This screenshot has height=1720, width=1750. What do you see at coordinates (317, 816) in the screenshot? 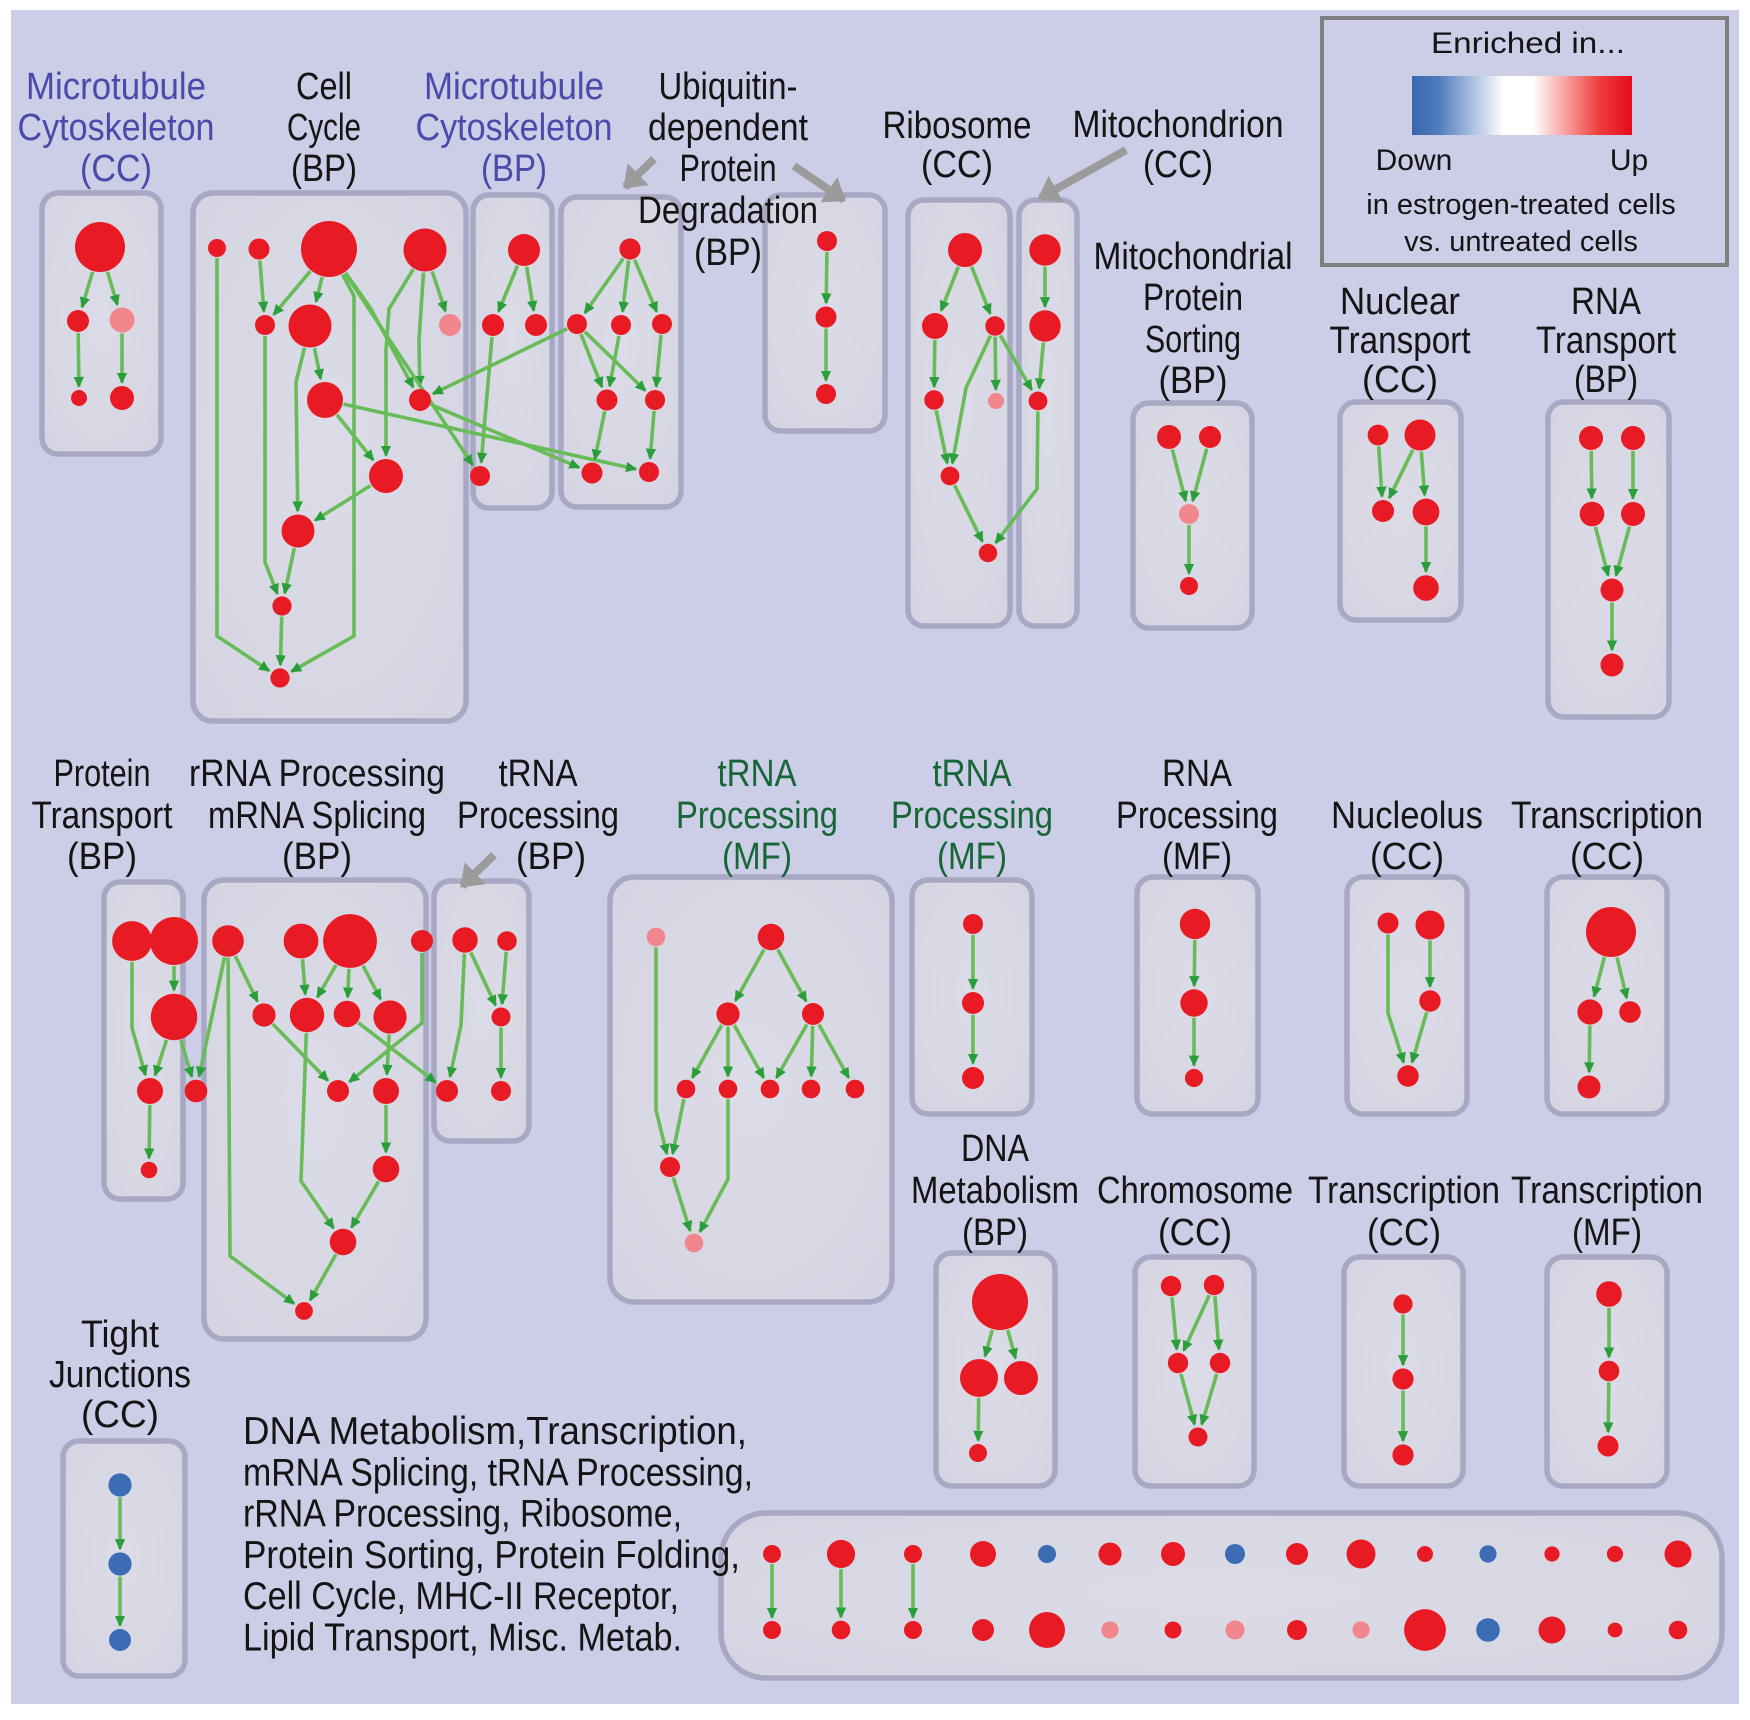
I see `svg-text: mRNA Splicing` at bounding box center [317, 816].